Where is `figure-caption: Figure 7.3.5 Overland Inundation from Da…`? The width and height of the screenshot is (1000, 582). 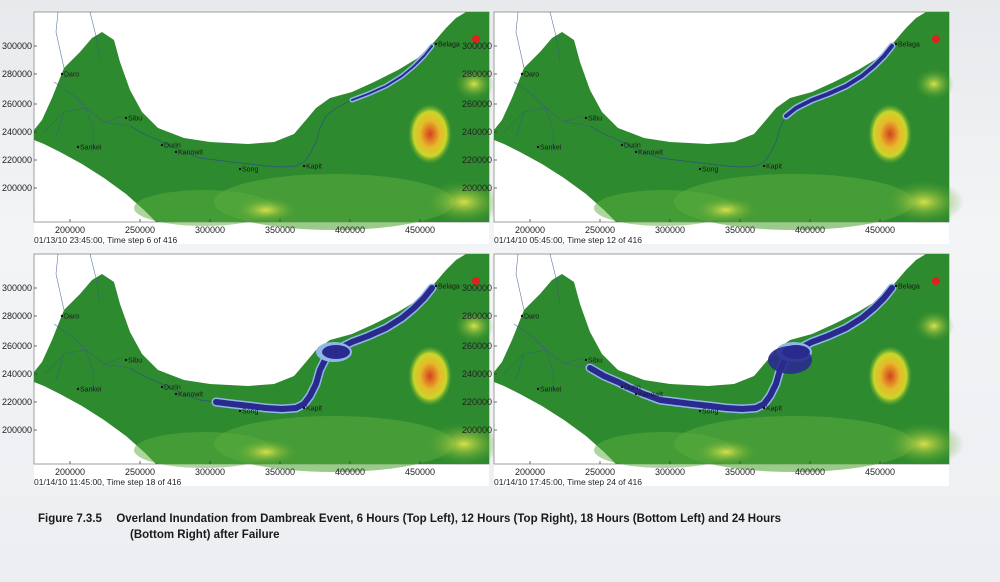 figure-caption: Figure 7.3.5 Overland Inundation from Da… is located at coordinates (409, 519).